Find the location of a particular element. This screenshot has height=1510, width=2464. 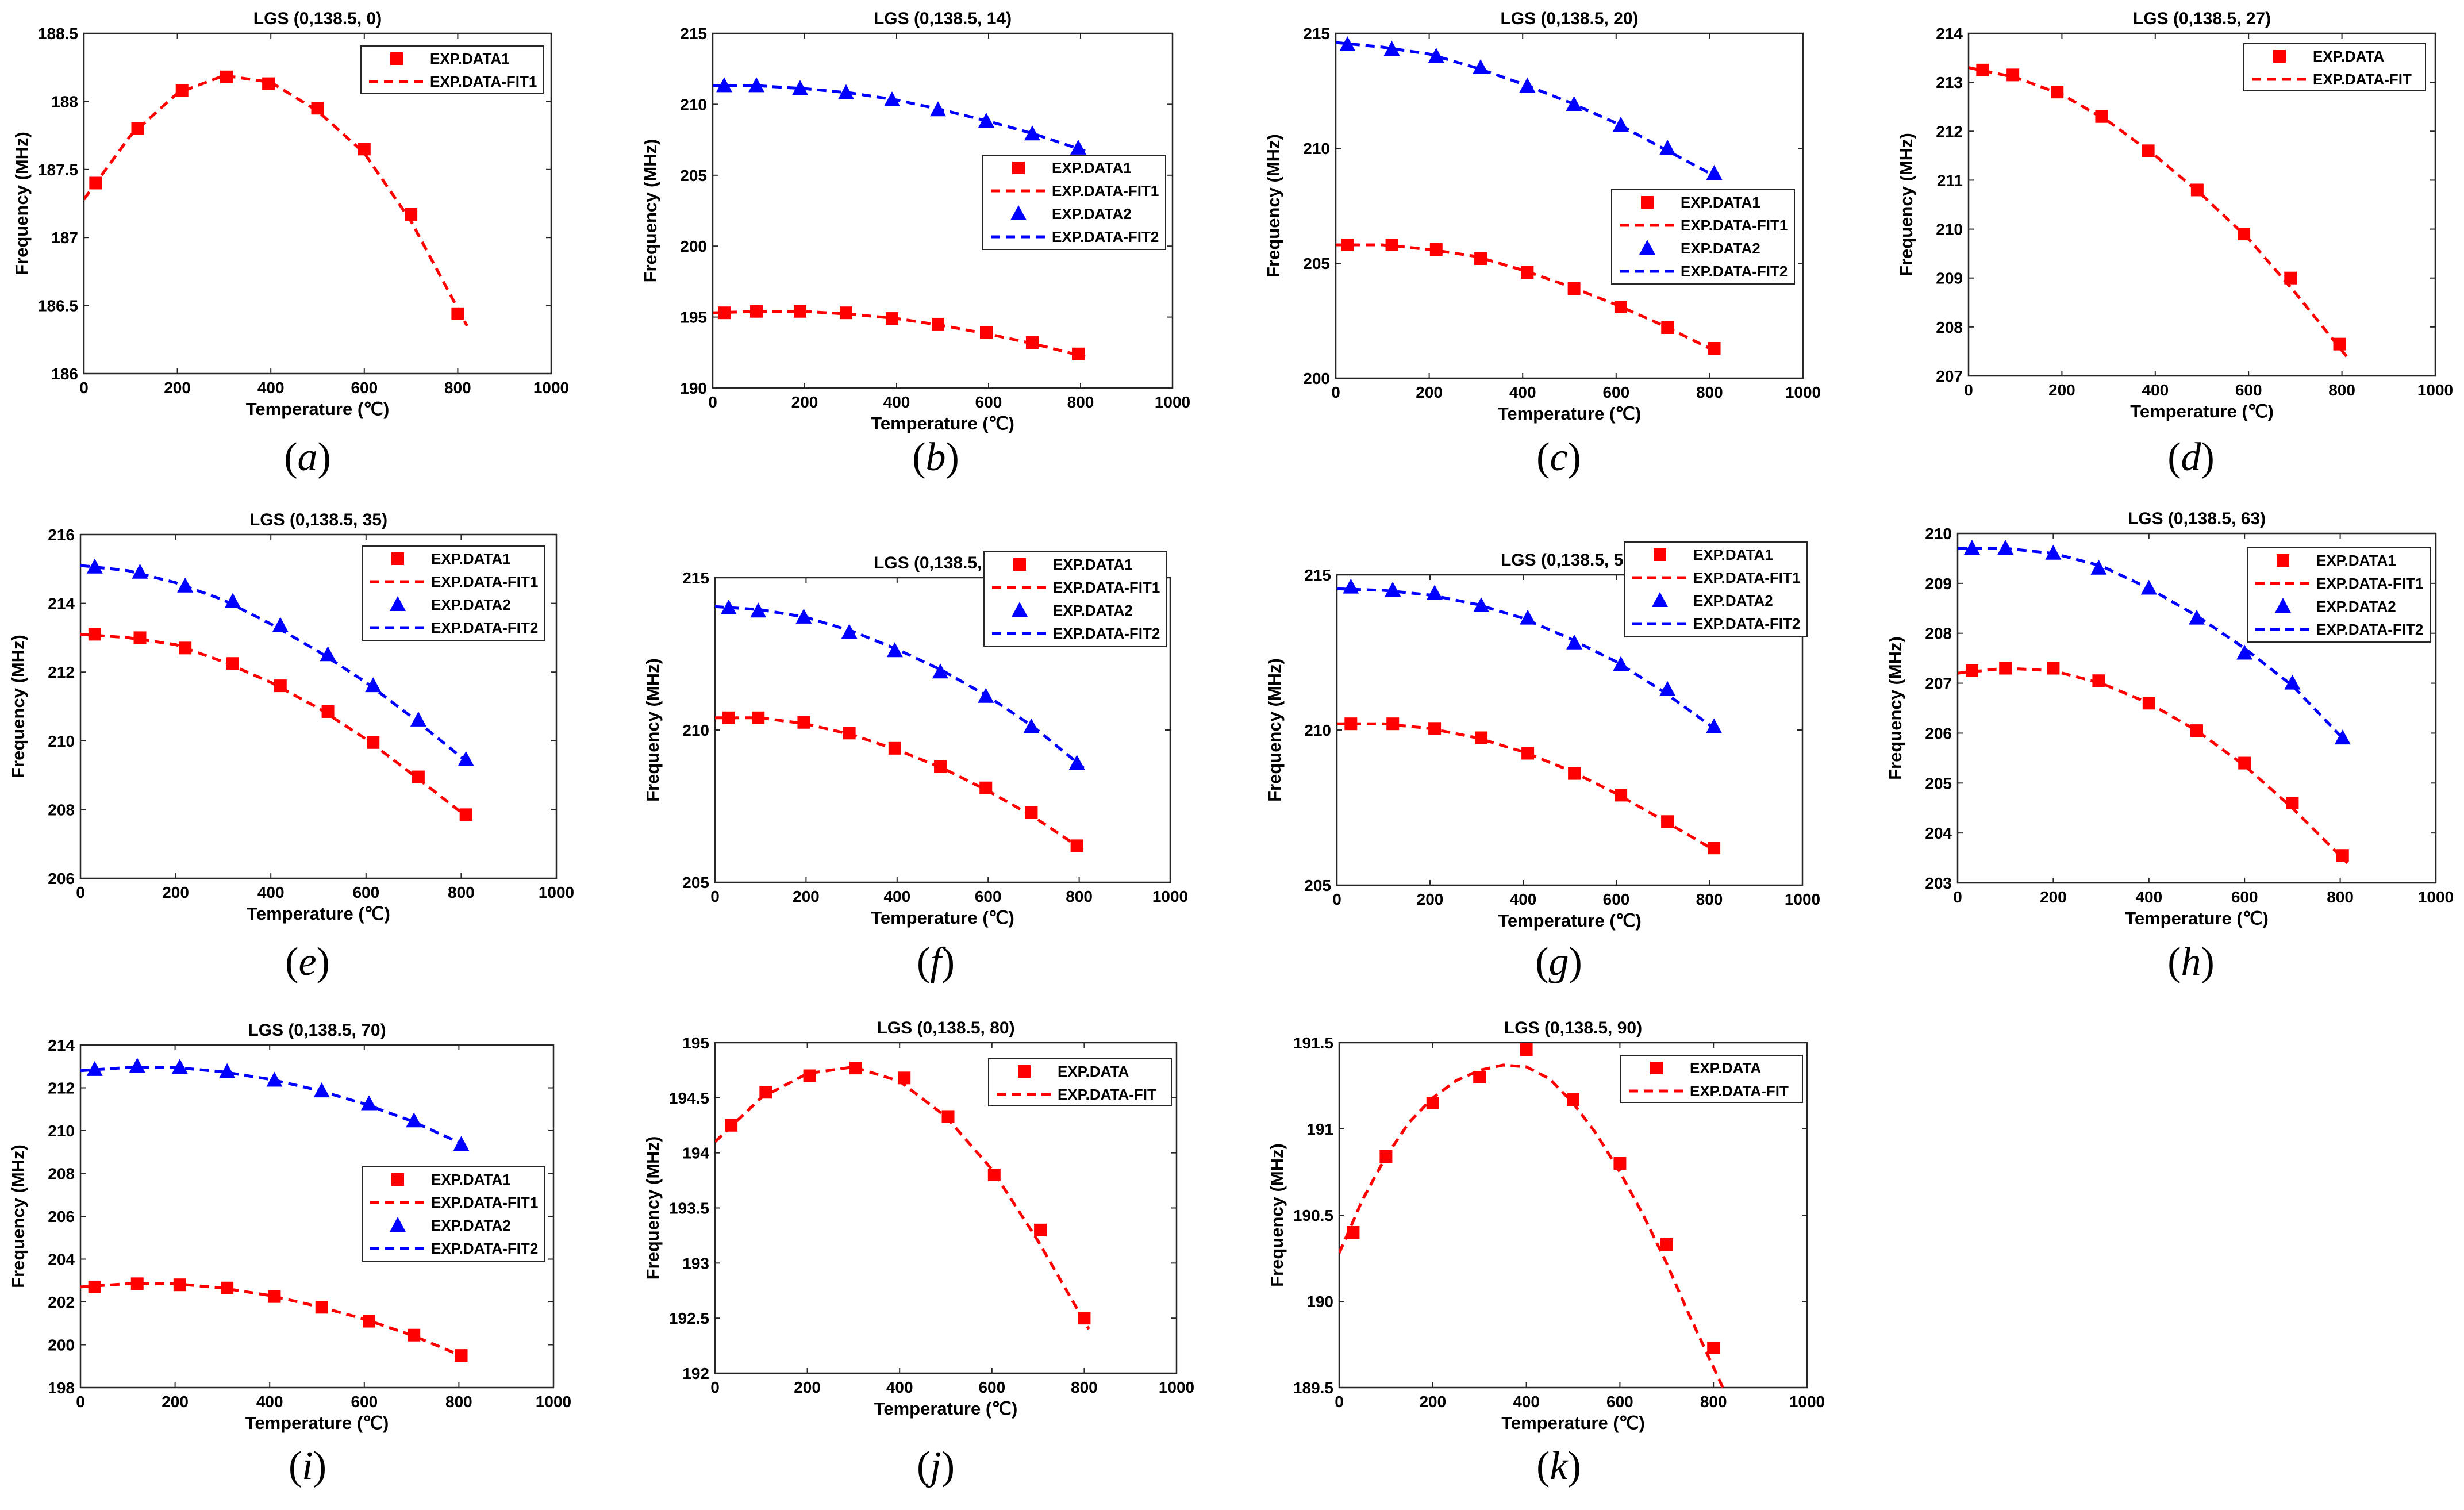

chart-title: LGS (0,138.5, 55) is located at coordinates (1570, 560).